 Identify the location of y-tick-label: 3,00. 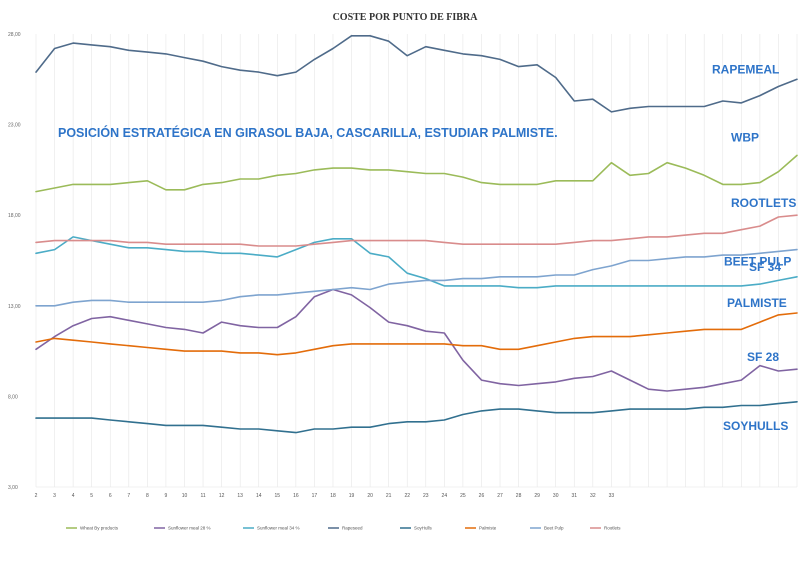
(13, 488).